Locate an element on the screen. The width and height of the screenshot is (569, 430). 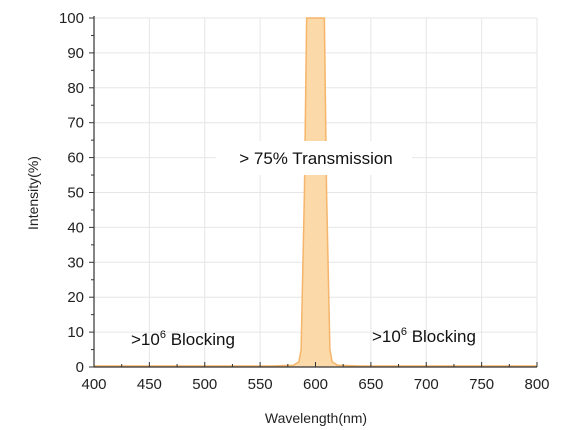
transmission-label-bg is located at coordinates (314, 158).